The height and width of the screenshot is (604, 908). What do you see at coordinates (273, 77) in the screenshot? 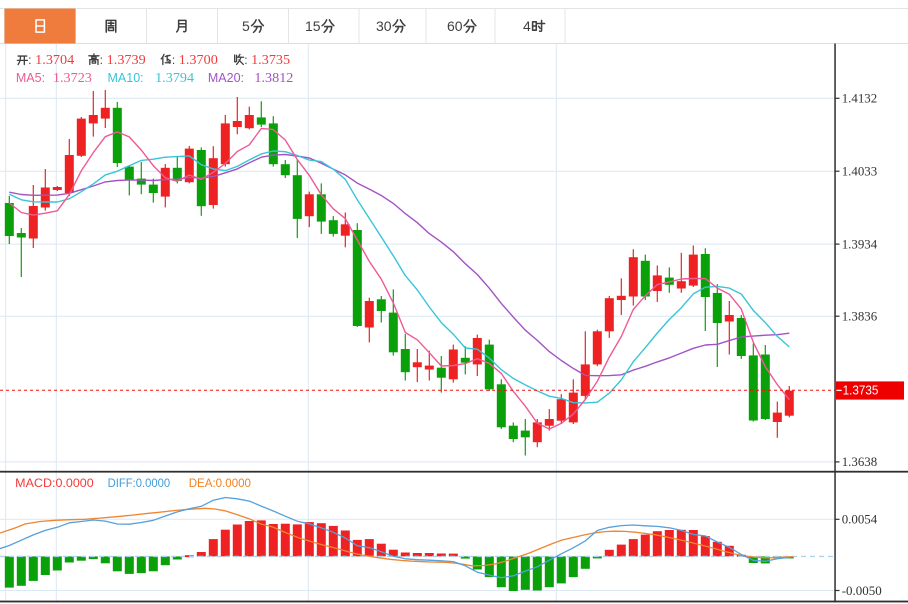
I see `svg-text: 1.3812` at bounding box center [273, 77].